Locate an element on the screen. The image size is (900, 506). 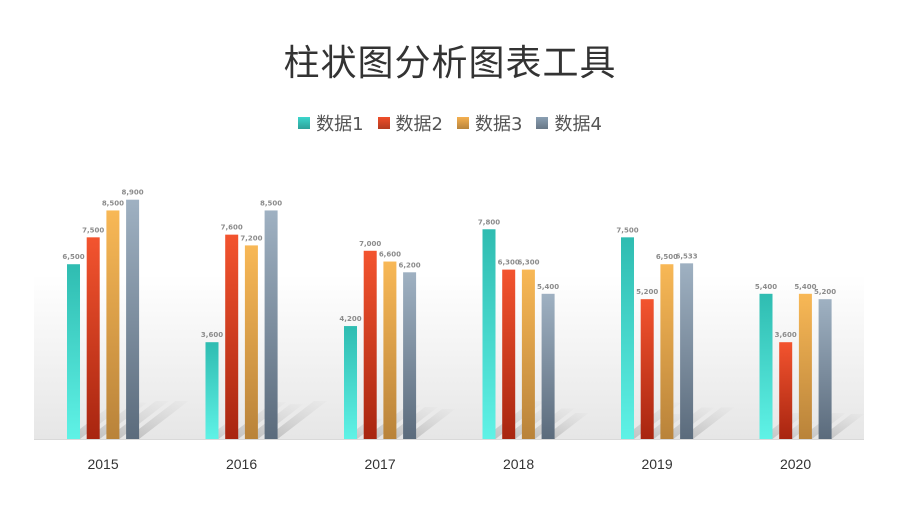
data-label: 6,600 is located at coordinates (390, 255).